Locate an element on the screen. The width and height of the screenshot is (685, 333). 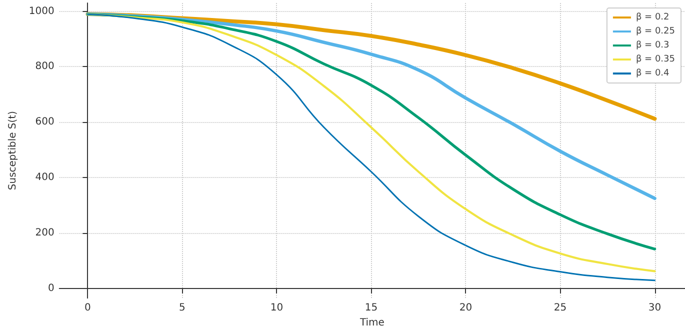
x-tick-label: 0 is located at coordinates (87, 308).